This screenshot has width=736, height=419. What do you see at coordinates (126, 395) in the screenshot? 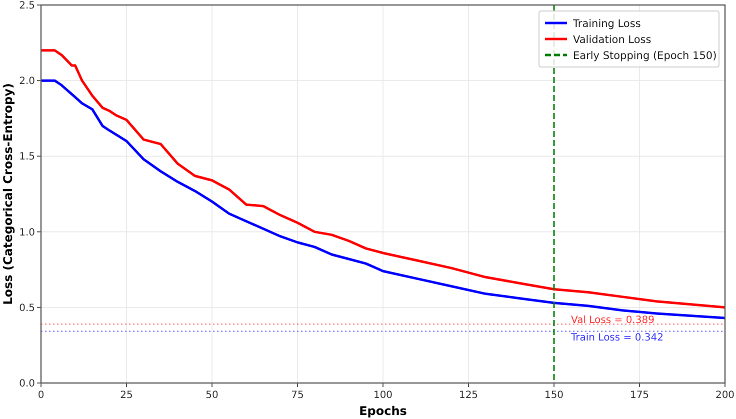
I see `x-tick-label: 25` at bounding box center [126, 395].